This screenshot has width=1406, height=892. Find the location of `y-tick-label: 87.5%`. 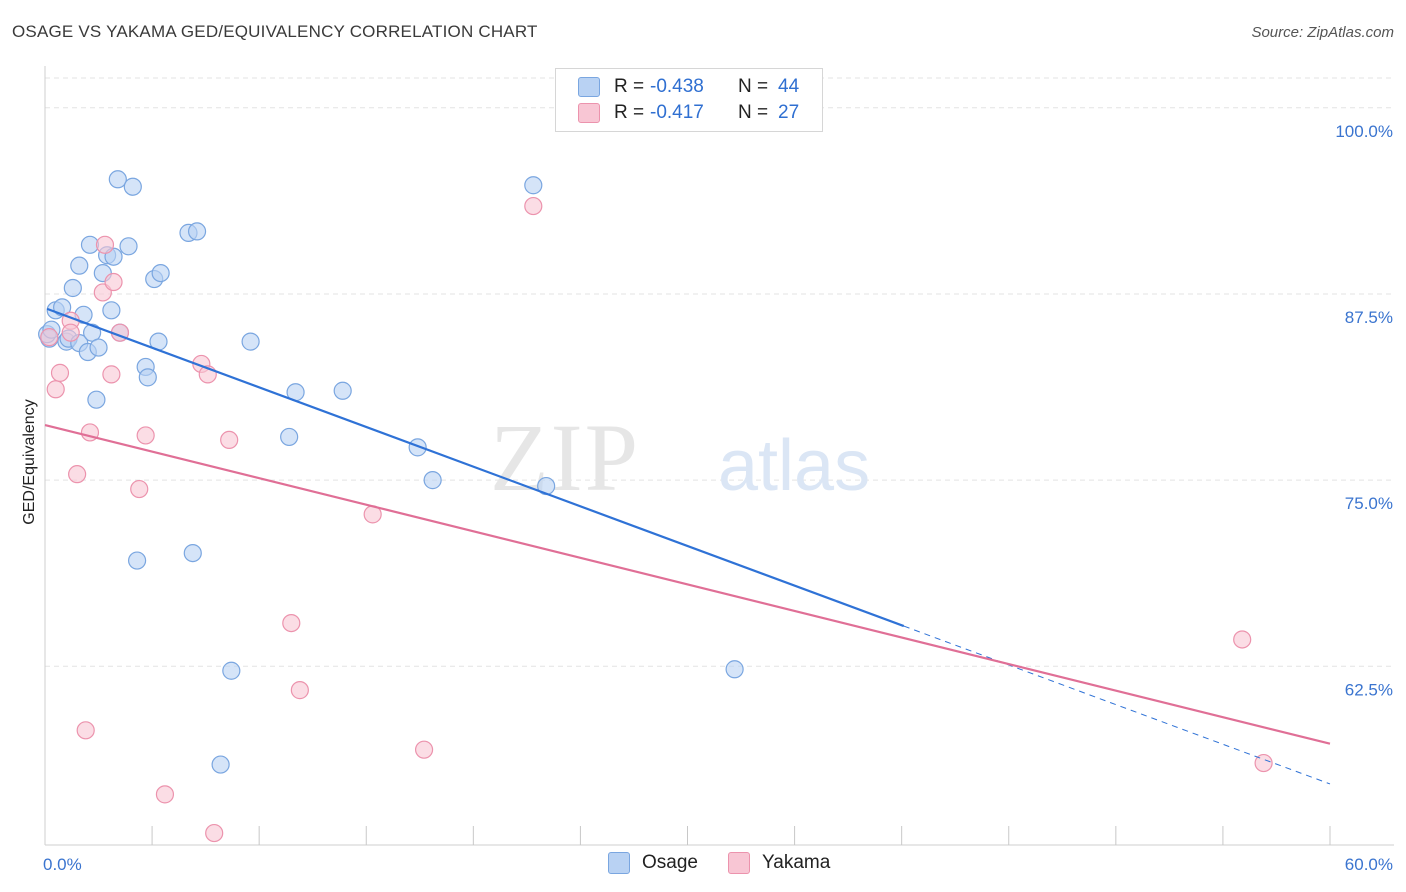

y-tick-label: 87.5% is located at coordinates (1369, 317).